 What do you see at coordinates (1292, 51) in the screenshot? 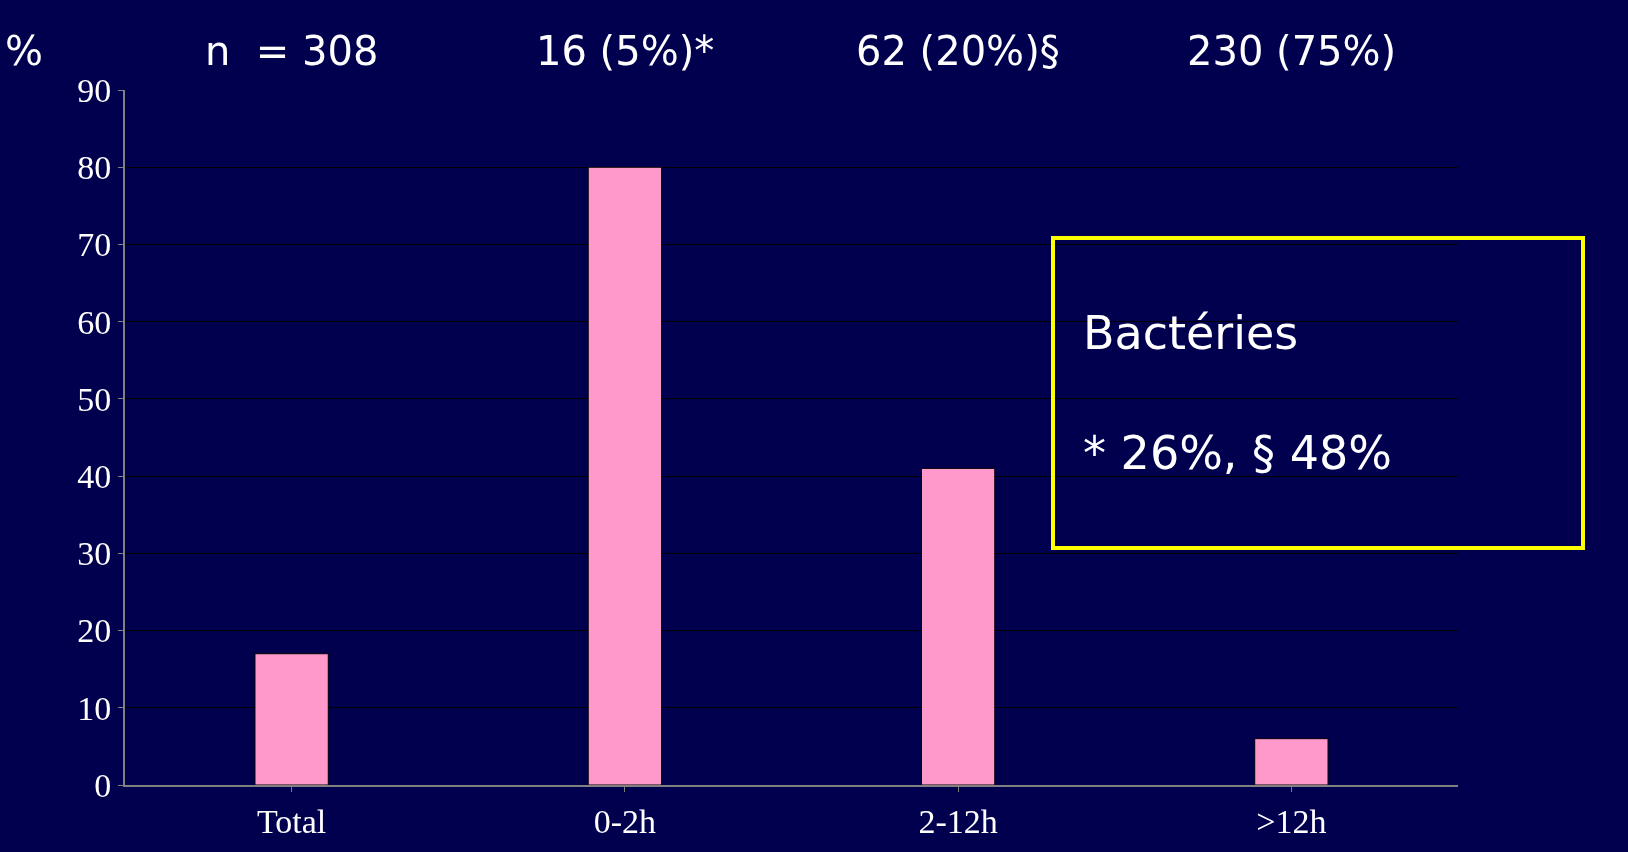
I see `text: 230 (75%)` at bounding box center [1292, 51].